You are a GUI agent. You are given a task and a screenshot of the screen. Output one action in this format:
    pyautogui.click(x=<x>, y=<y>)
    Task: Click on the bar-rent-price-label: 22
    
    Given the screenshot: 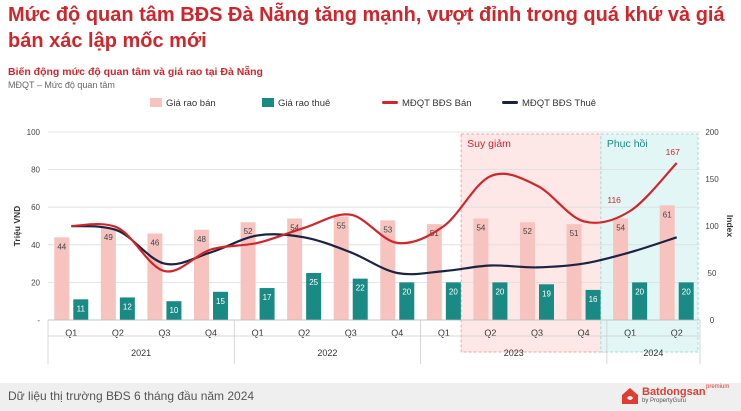 What is the action you would take?
    pyautogui.click(x=360, y=288)
    